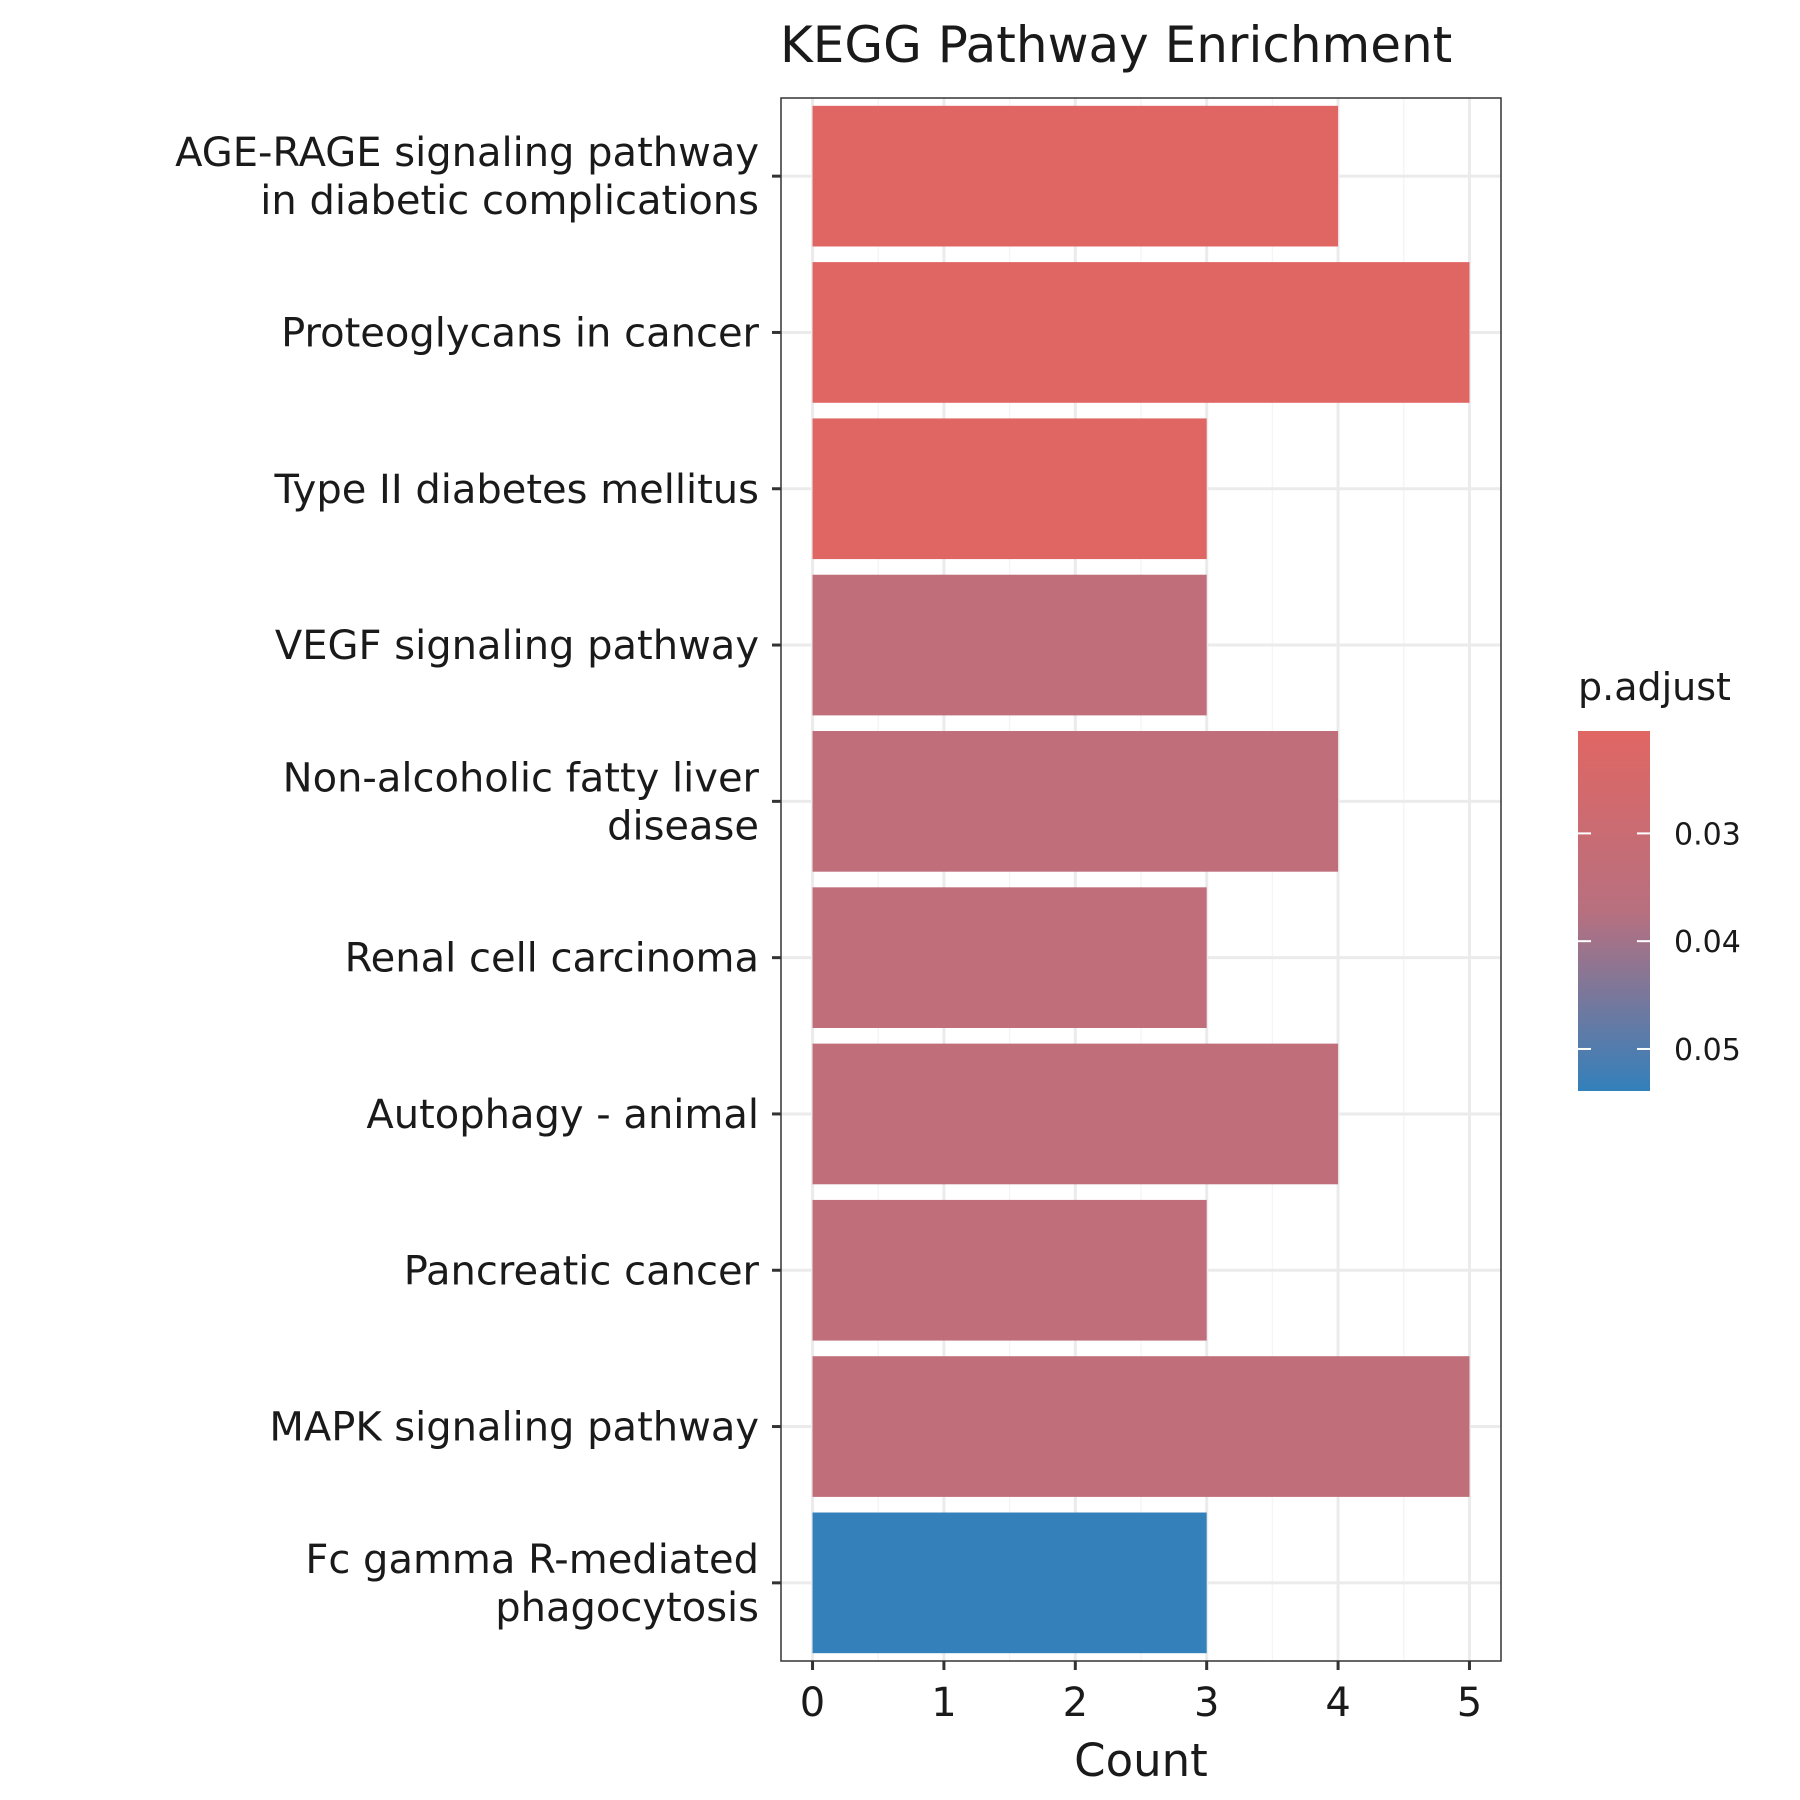 This screenshot has height=1800, width=1800. Describe the element at coordinates (1707, 1050) in the screenshot. I see `legend-tick-label: 0.05` at that location.